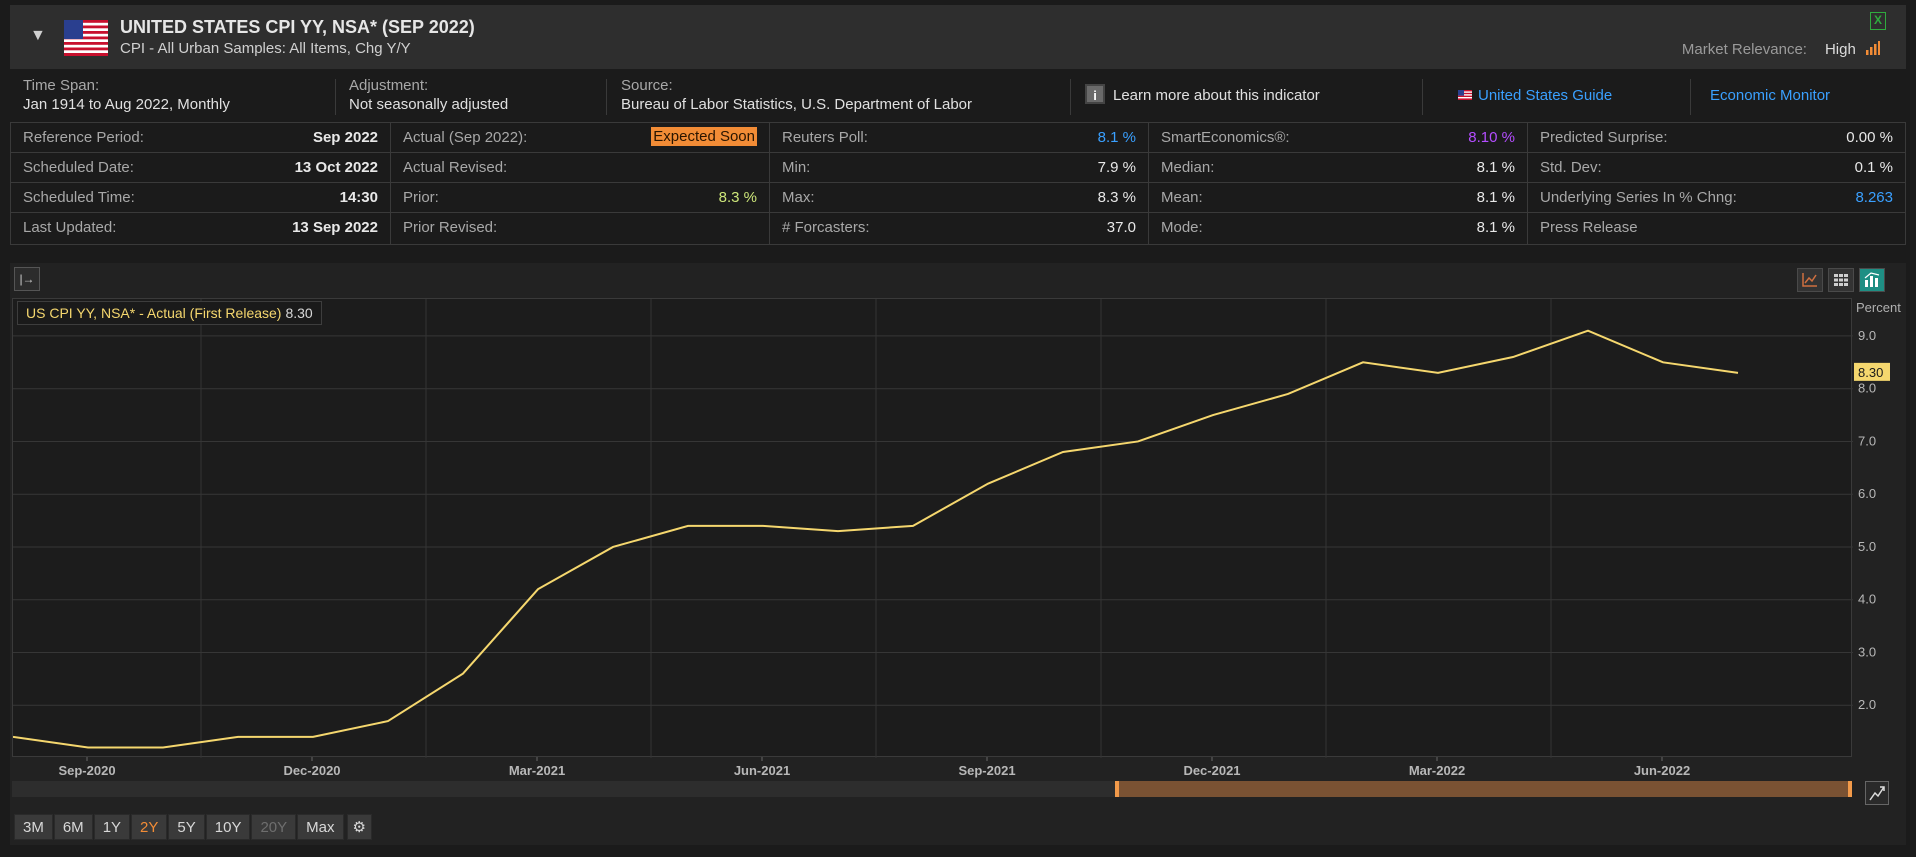 The image size is (1916, 857). What do you see at coordinates (1589, 227) in the screenshot?
I see `press-release-link: Press Release` at bounding box center [1589, 227].